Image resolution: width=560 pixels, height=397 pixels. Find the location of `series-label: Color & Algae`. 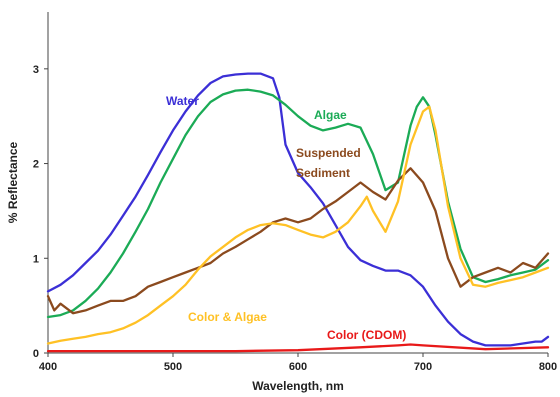

series-label: Color & Algae is located at coordinates (227, 317).